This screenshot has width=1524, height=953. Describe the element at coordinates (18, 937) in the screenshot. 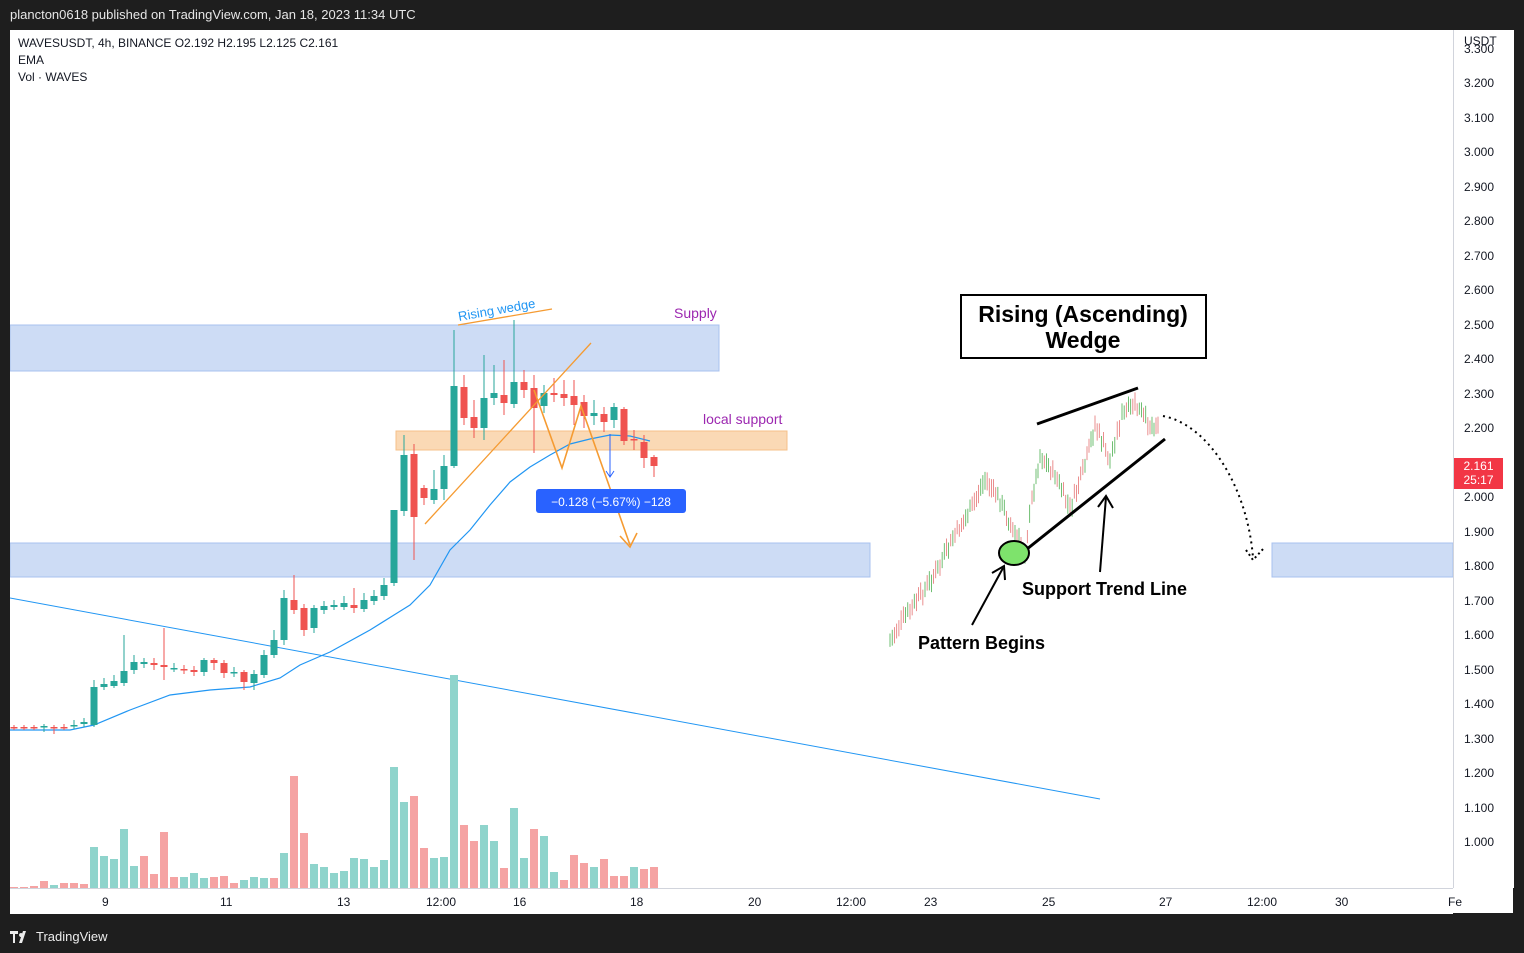

I see `tradingview-logo-icon` at that location.